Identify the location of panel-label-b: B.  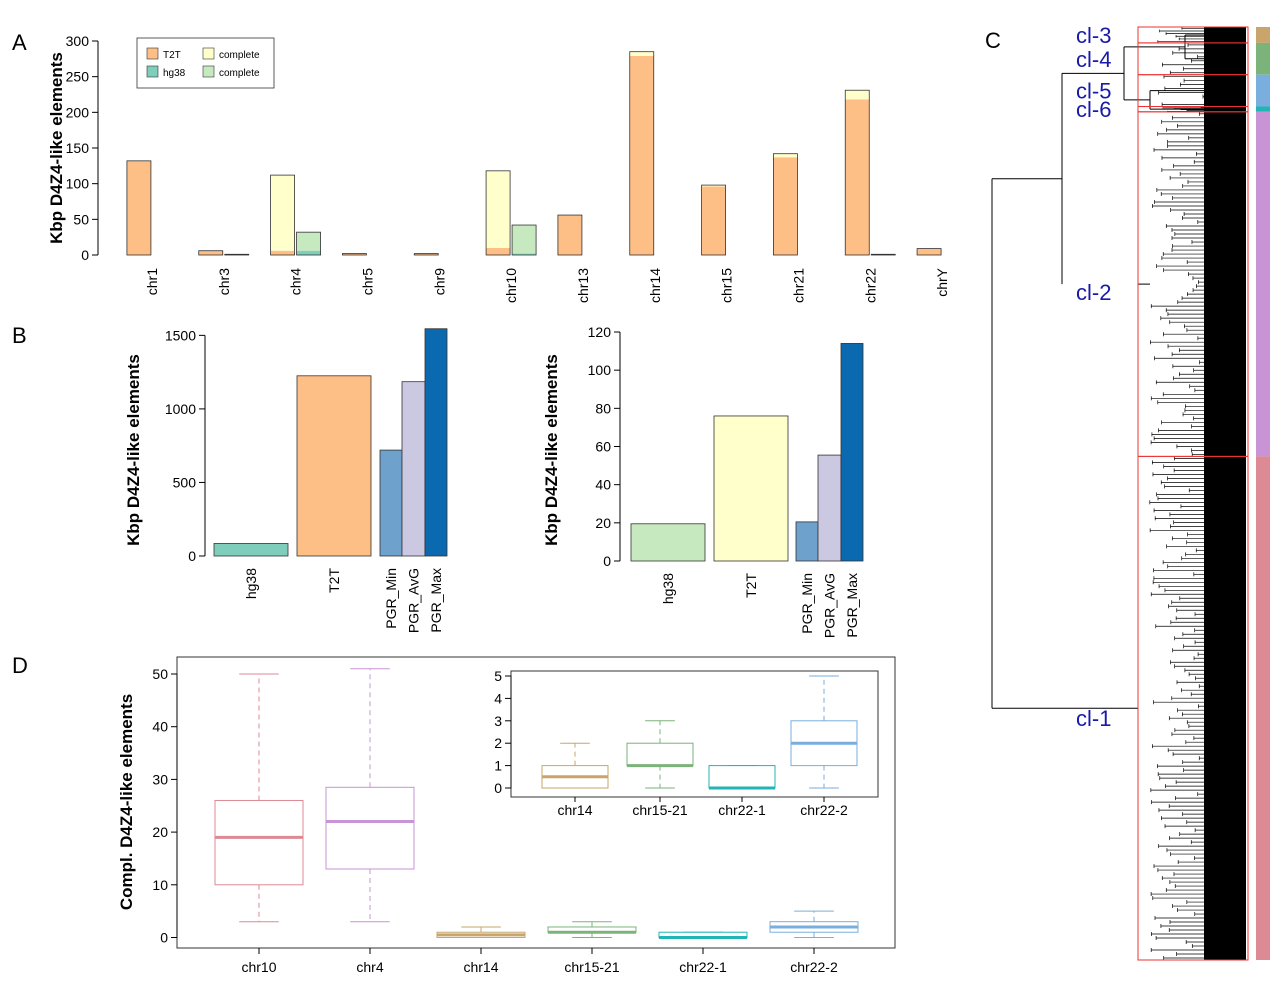
(19, 335).